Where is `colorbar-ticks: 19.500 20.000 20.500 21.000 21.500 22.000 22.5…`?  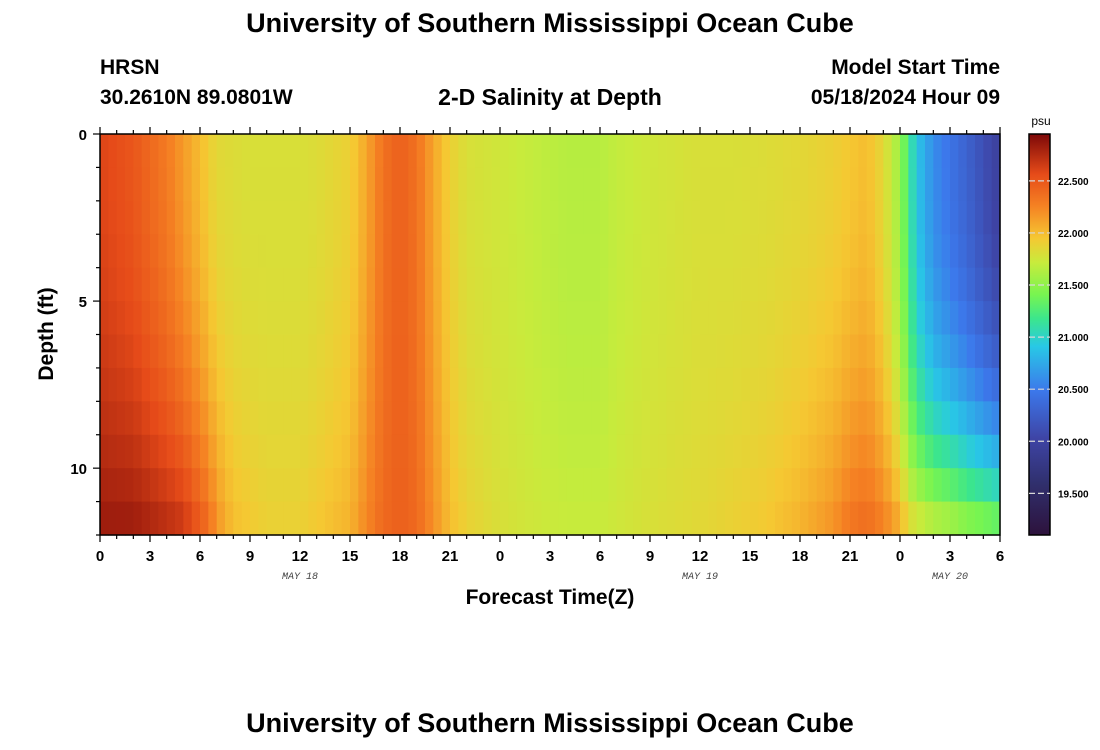 colorbar-ticks: 19.500 20.000 20.500 21.000 21.500 22.000 22.5… is located at coordinates (1059, 338).